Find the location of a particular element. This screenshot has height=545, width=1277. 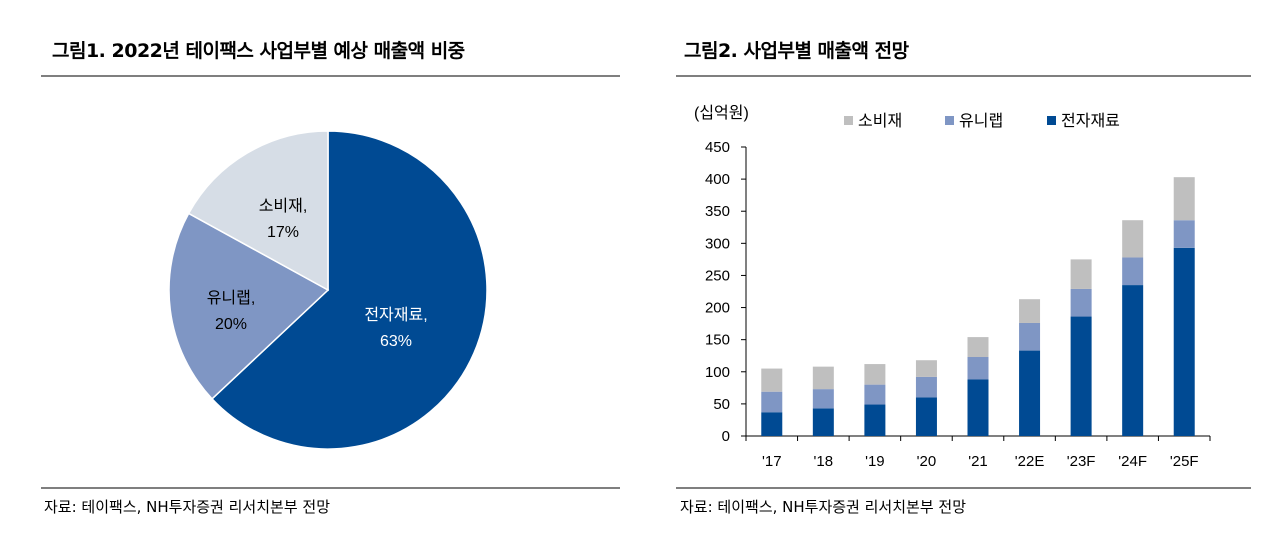

x-tick-label-0: '17 is located at coordinates (772, 461).